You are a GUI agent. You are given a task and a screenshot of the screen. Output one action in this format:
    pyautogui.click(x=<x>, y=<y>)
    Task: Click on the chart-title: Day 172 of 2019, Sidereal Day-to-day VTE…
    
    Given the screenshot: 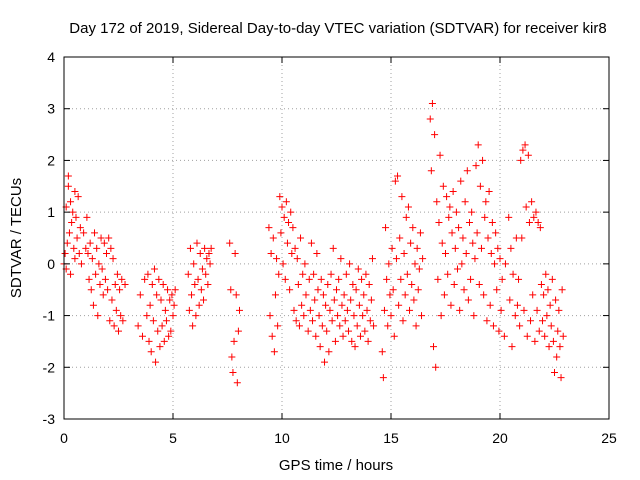 What is the action you would take?
    pyautogui.click(x=337, y=28)
    